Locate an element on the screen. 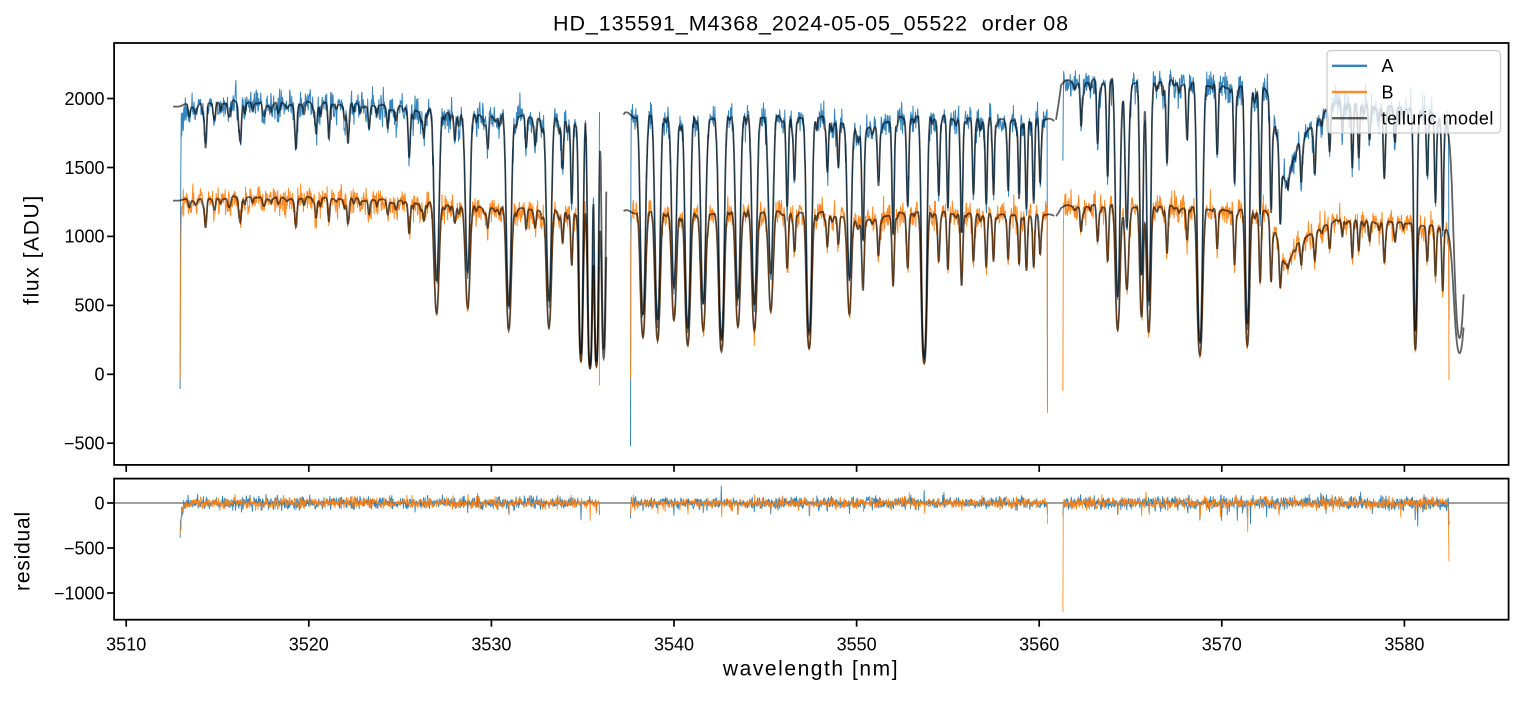 The height and width of the screenshot is (701, 1523). svg-text: 3560 is located at coordinates (1039, 645).